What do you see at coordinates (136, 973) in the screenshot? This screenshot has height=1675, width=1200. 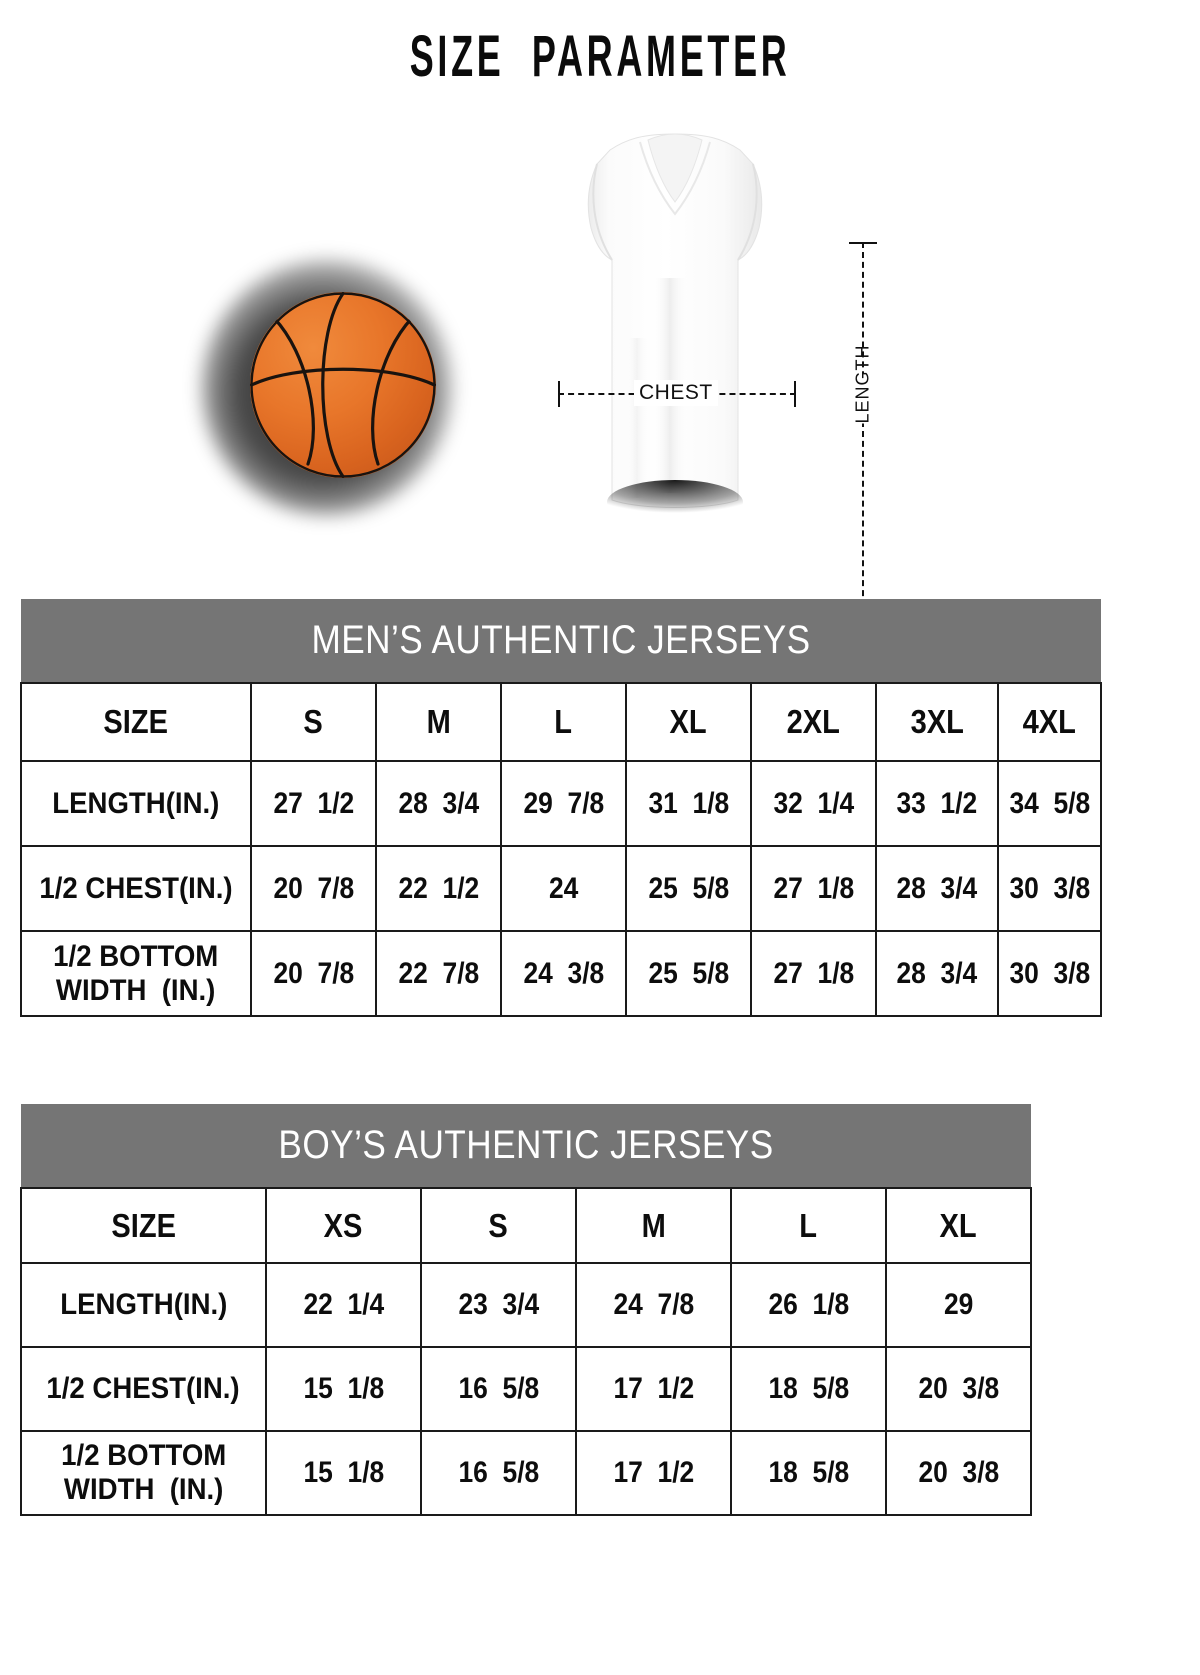 I see `mens-row-bottomwidth-label: 1/2 BOTTOM WIDTH (IN.)` at bounding box center [136, 973].